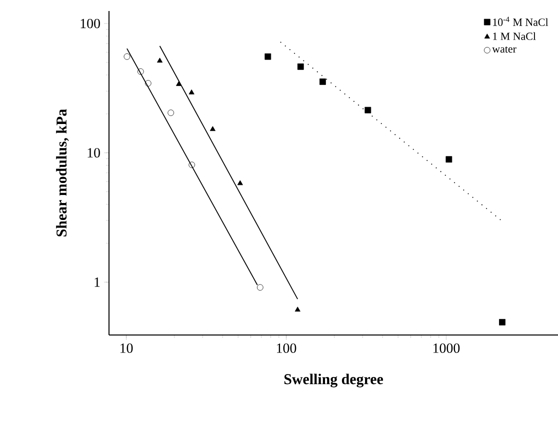  I want to click on legend-label: 1 M NaCl, so click(514, 36).